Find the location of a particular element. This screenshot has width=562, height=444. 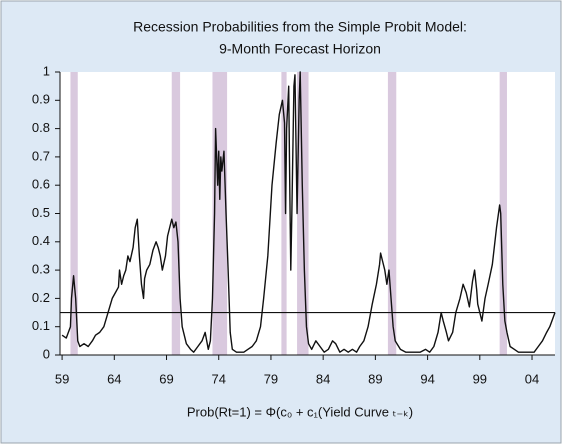

y-tick-label: 0.2 is located at coordinates (41, 297).